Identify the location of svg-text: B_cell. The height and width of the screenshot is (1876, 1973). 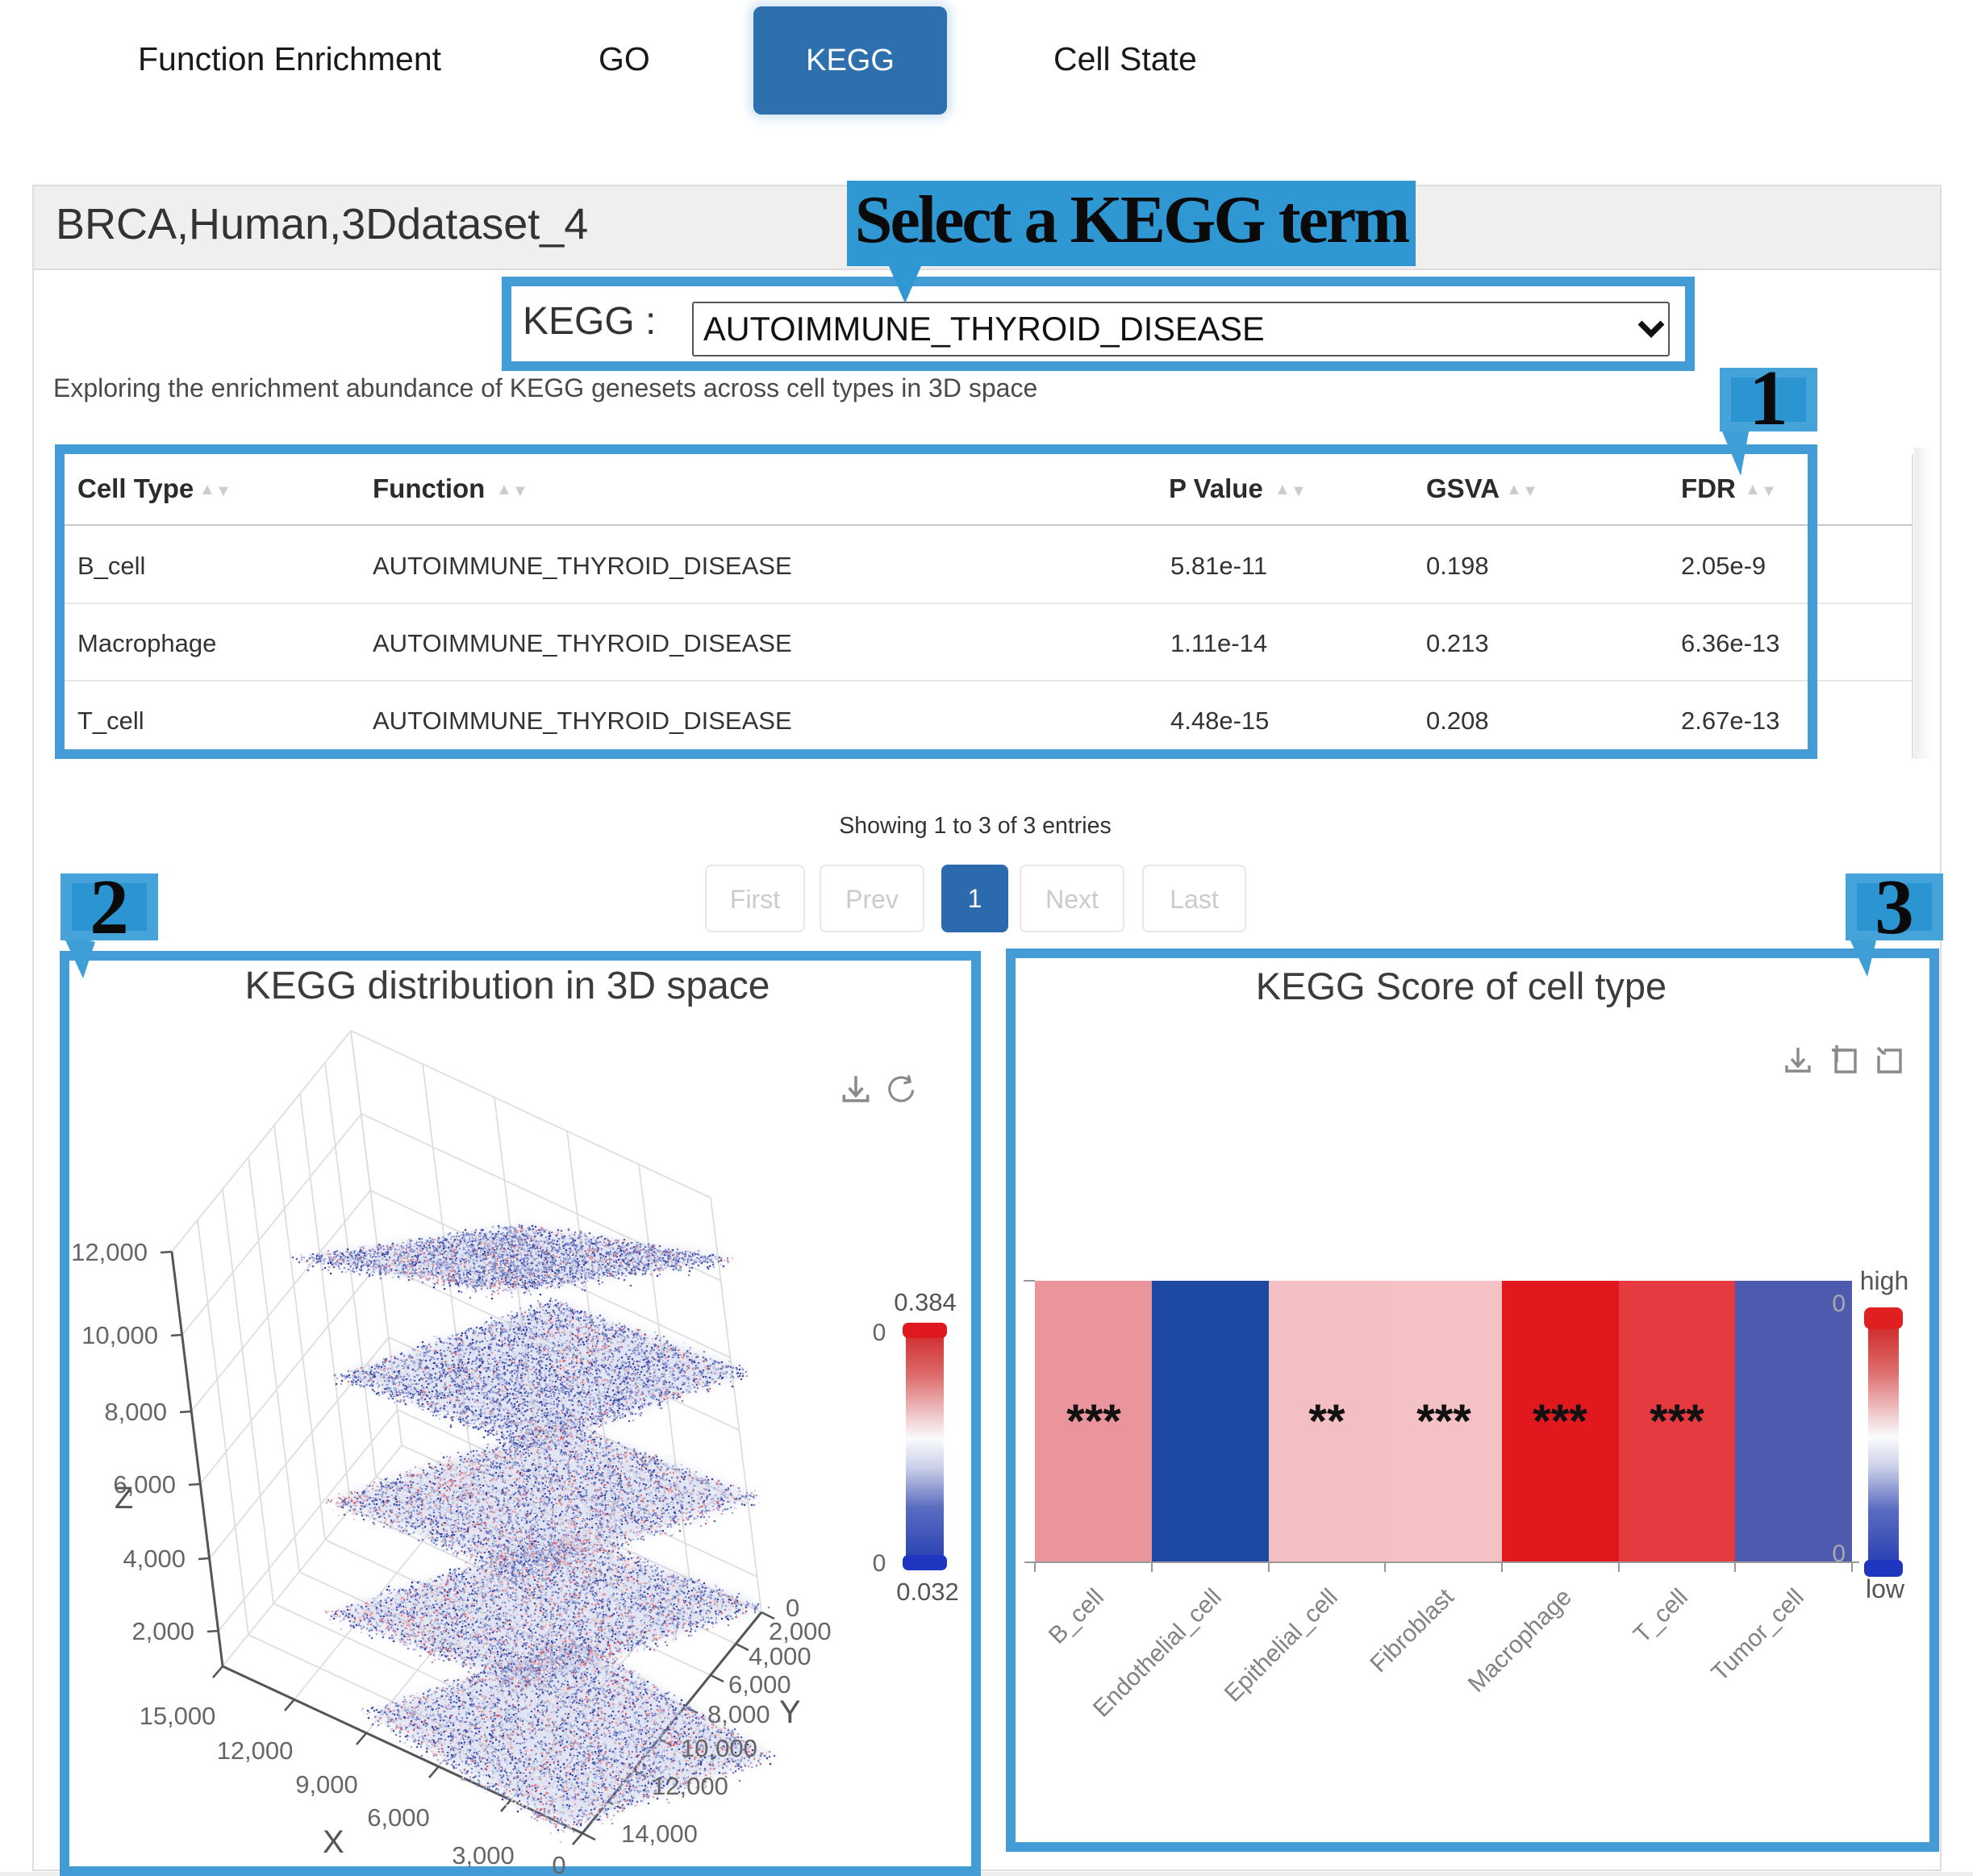
(111, 566).